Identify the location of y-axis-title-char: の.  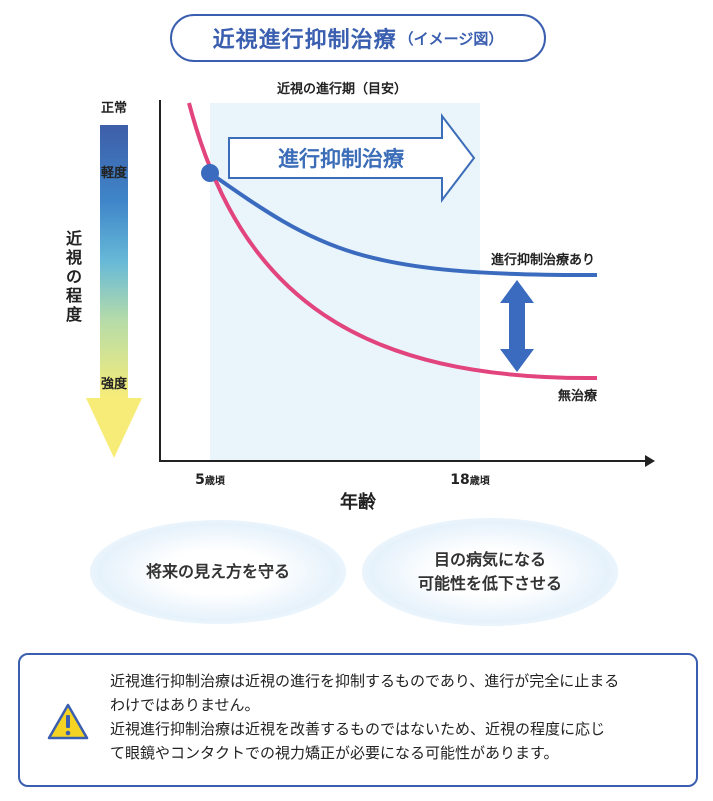
(74, 276).